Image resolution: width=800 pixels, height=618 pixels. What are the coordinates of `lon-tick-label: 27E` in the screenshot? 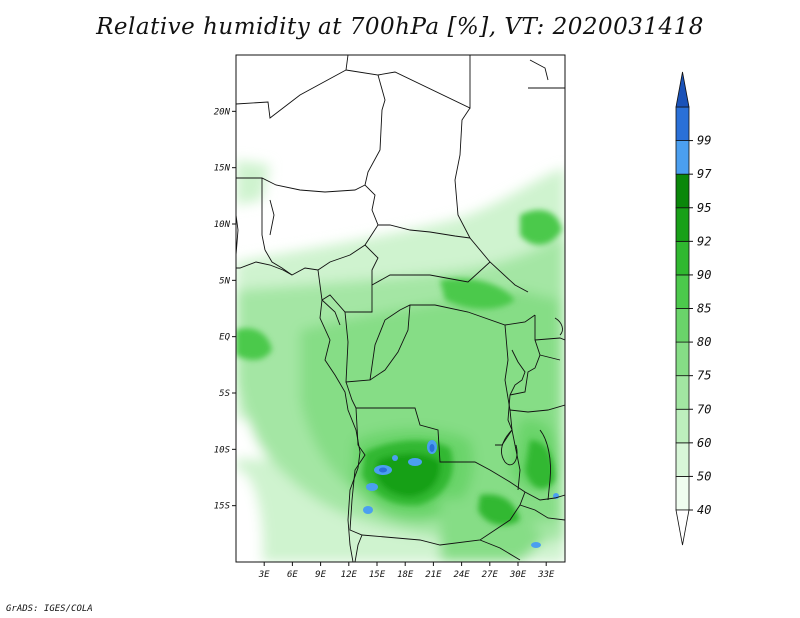 It's located at (490, 575).